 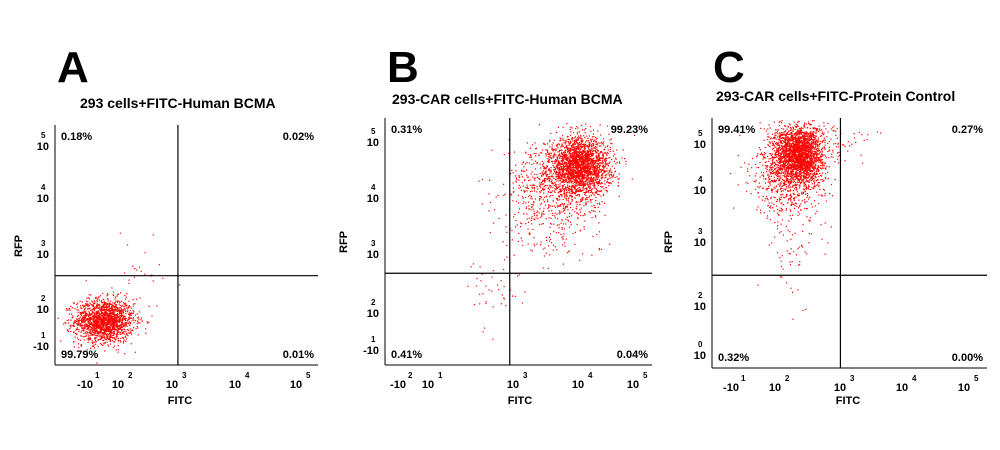 What do you see at coordinates (19, 246) in the screenshot?
I see `y-axis-title: RFP` at bounding box center [19, 246].